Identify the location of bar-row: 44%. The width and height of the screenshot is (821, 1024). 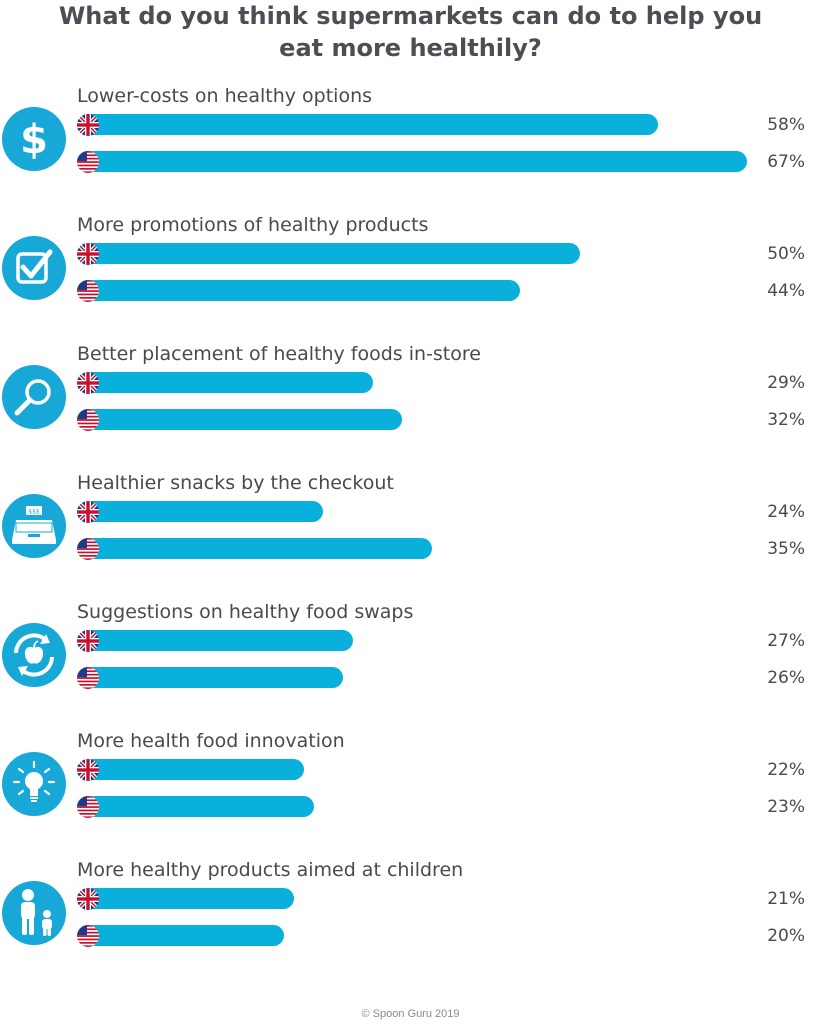
(447, 291).